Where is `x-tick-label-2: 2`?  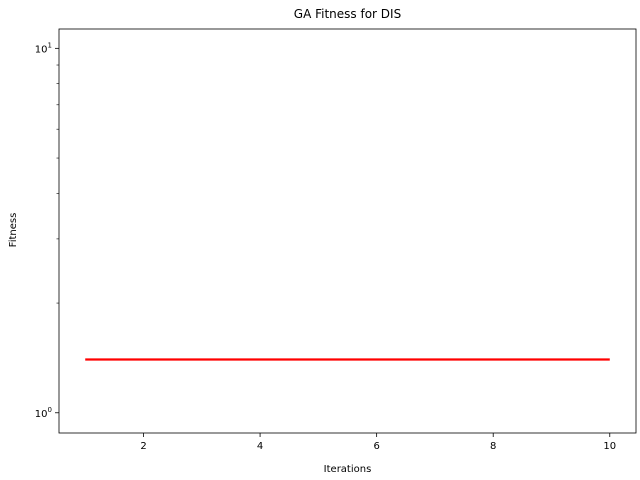 x-tick-label-2: 2 is located at coordinates (143, 446).